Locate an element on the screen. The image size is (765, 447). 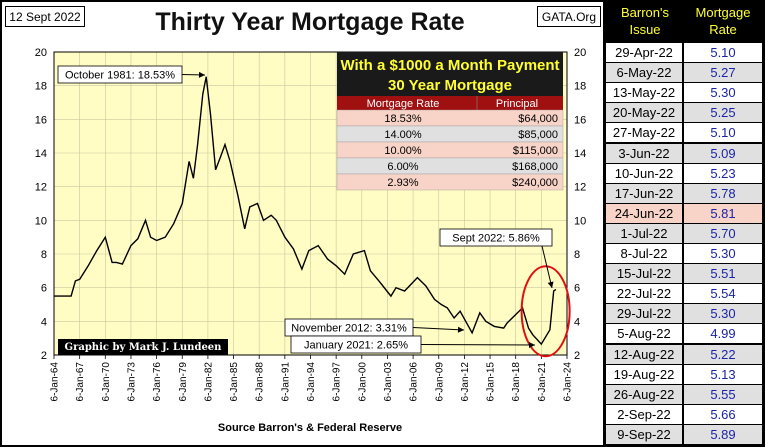
x-tick-label: 6-Jan-82 is located at coordinates (208, 382).